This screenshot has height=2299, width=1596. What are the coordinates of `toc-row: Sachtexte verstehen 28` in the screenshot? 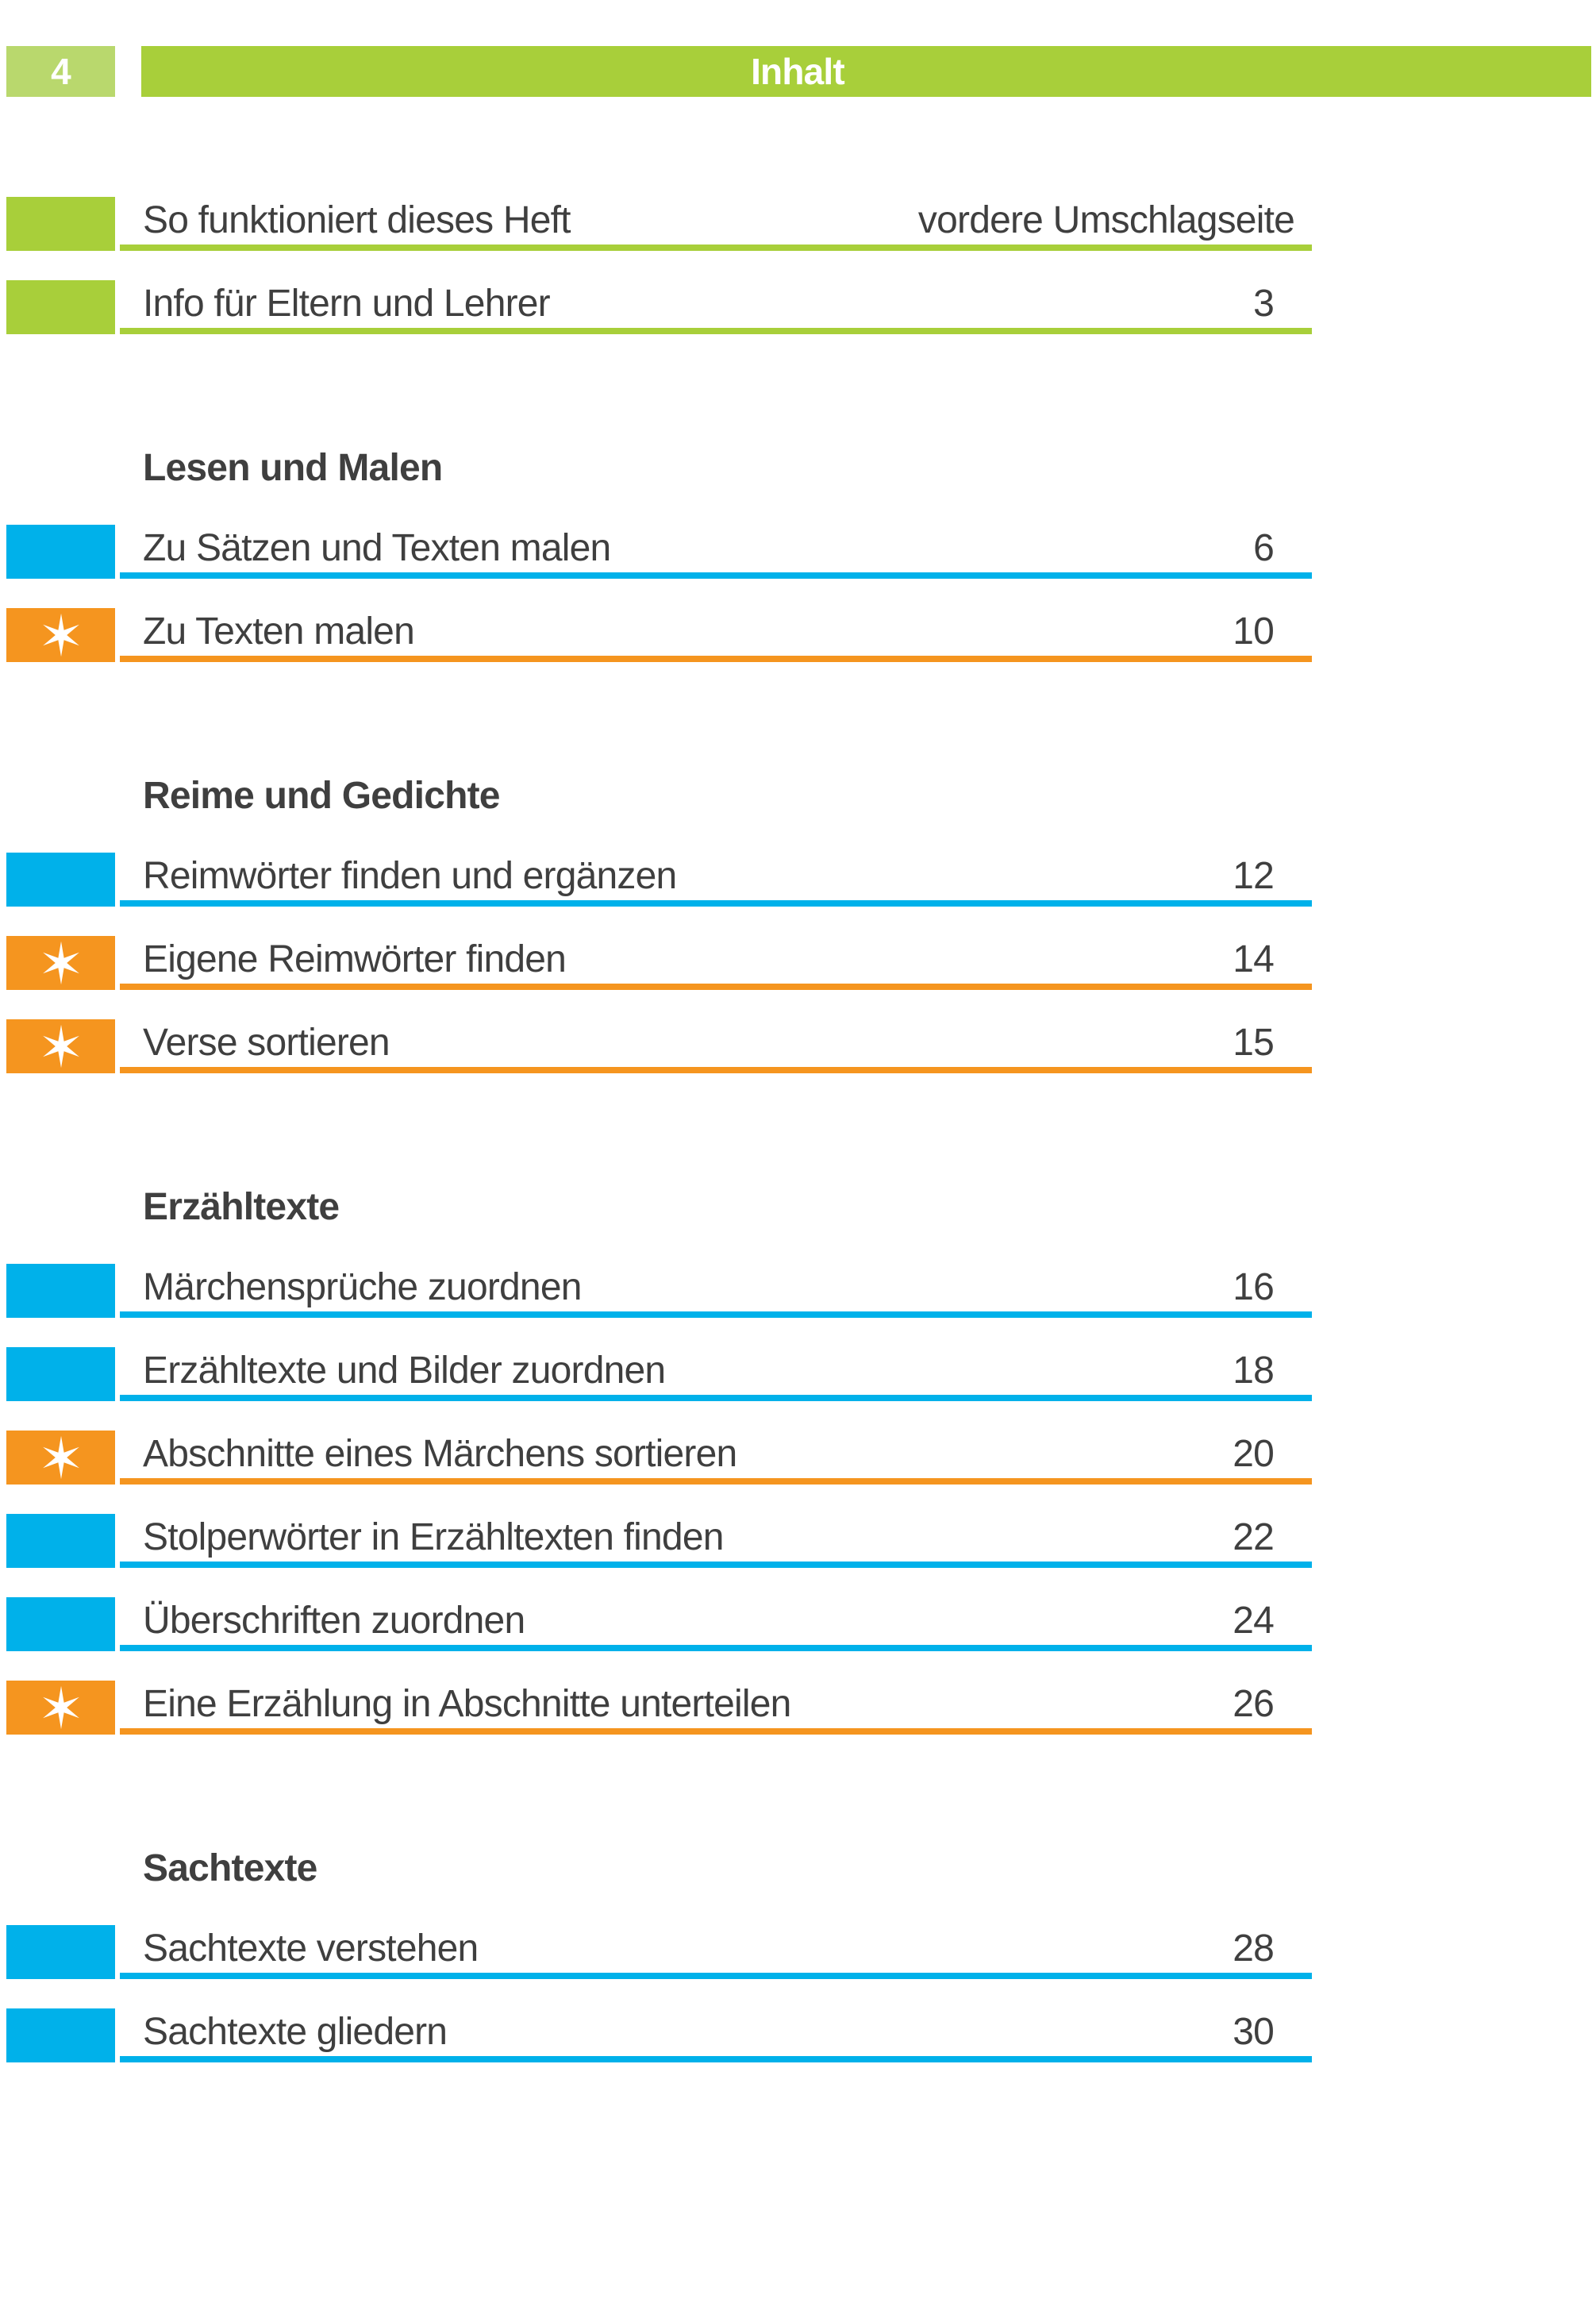 It's located at (659, 1952).